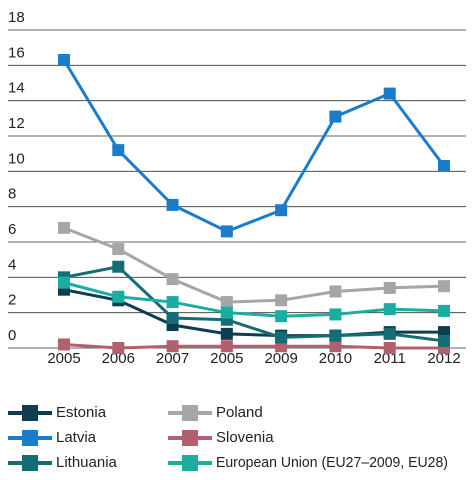 This screenshot has width=472, height=480. What do you see at coordinates (443, 358) in the screenshot?
I see `x-tick-label: 2012` at bounding box center [443, 358].